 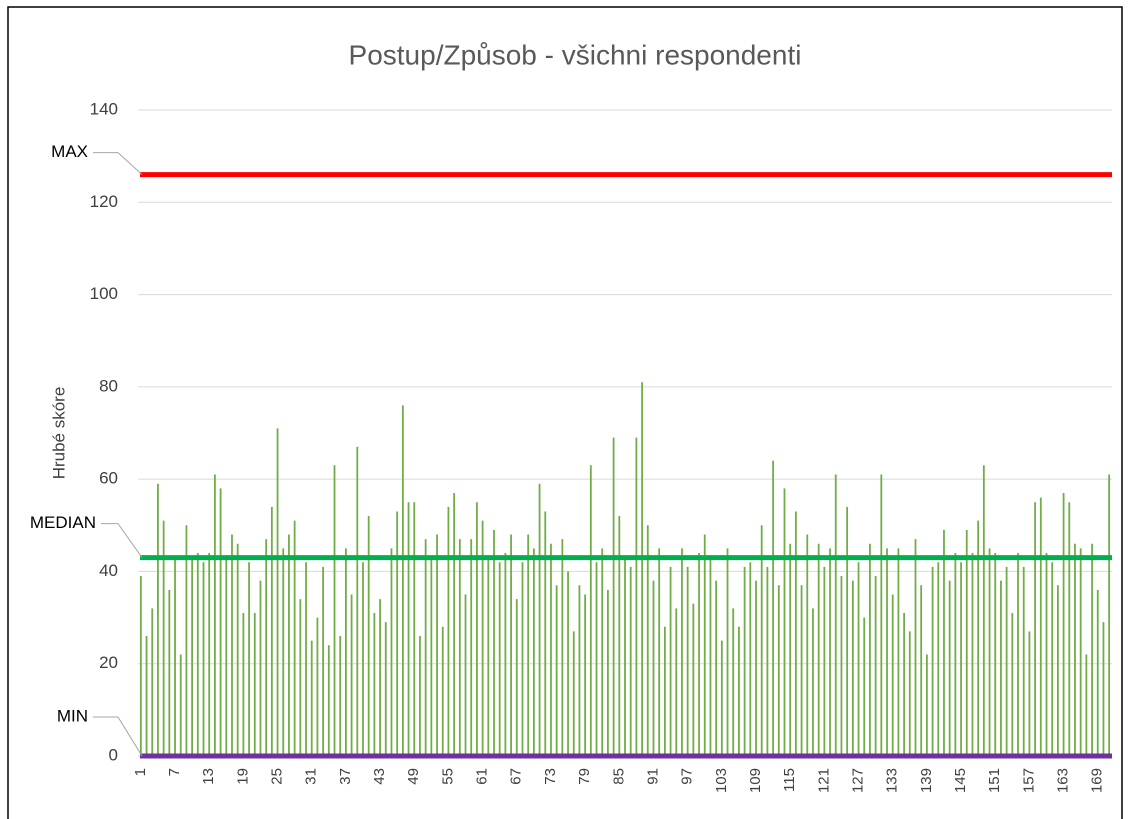 What do you see at coordinates (208, 776) in the screenshot?
I see `x-tick-label: 13` at bounding box center [208, 776].